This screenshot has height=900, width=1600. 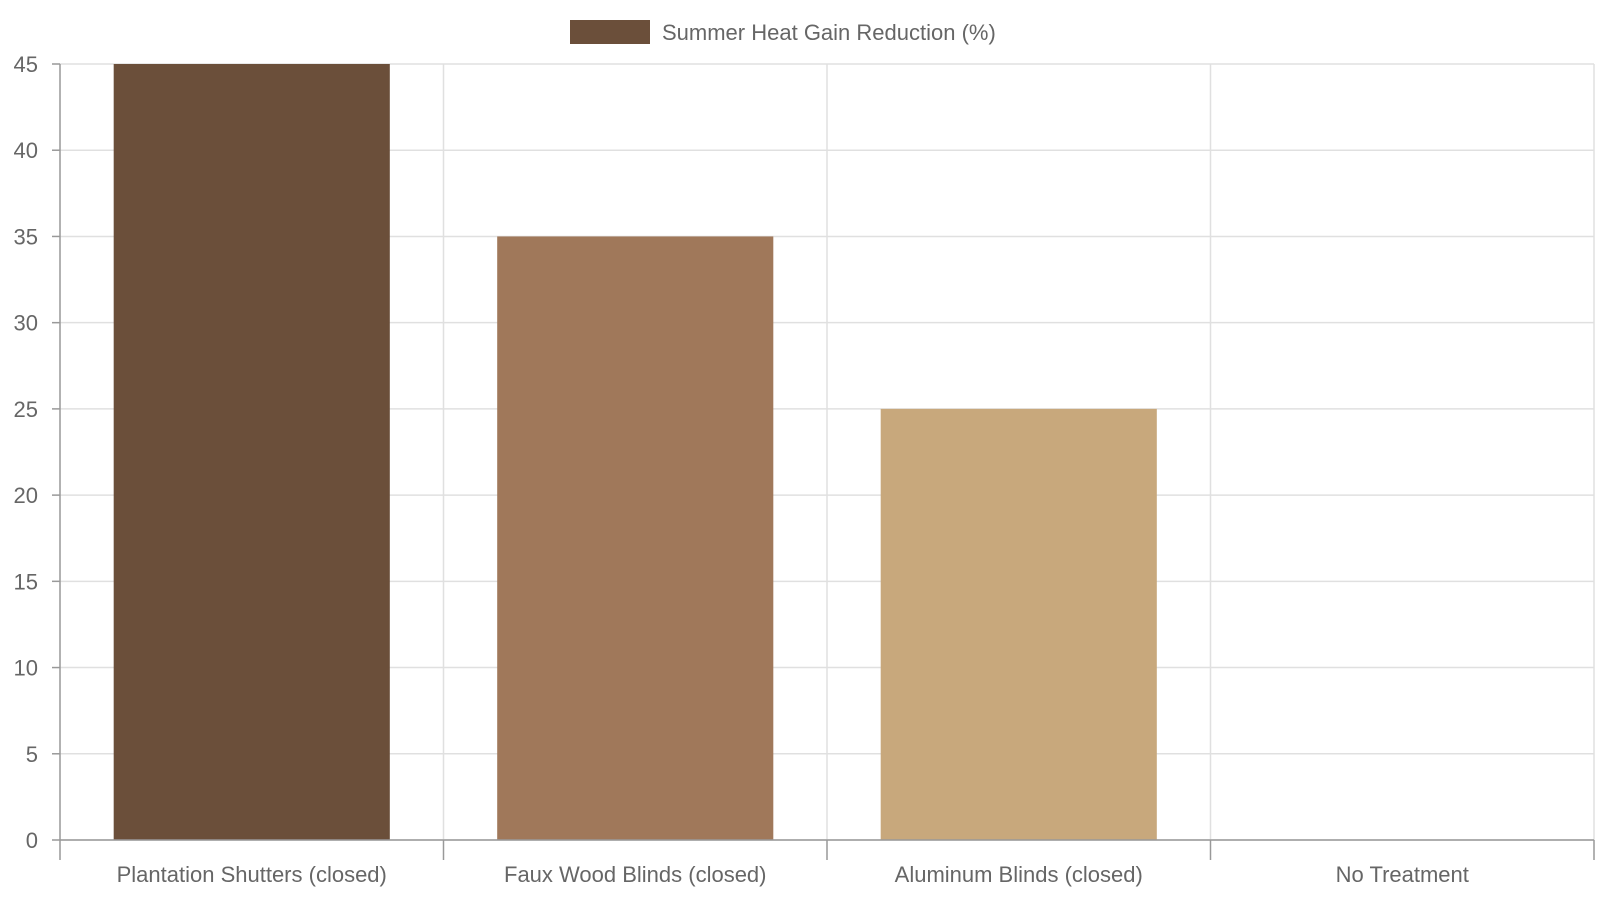 I want to click on x-tick-label: Plantation Shutters (closed), so click(x=252, y=874).